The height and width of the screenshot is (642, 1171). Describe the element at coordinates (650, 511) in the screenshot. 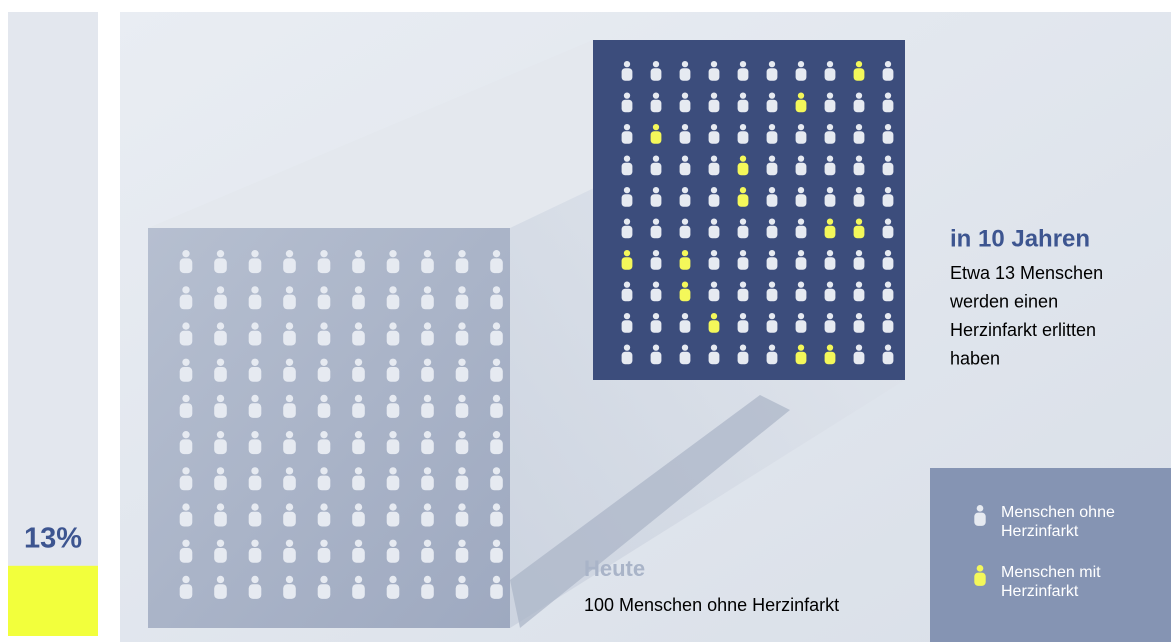

I see `arrow` at that location.